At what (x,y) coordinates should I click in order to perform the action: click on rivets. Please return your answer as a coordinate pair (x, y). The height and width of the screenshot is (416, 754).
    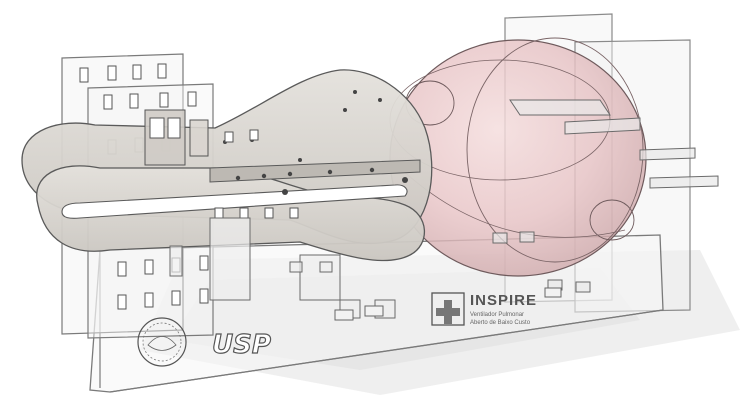
    Looking at the image, I should click on (315, 142).